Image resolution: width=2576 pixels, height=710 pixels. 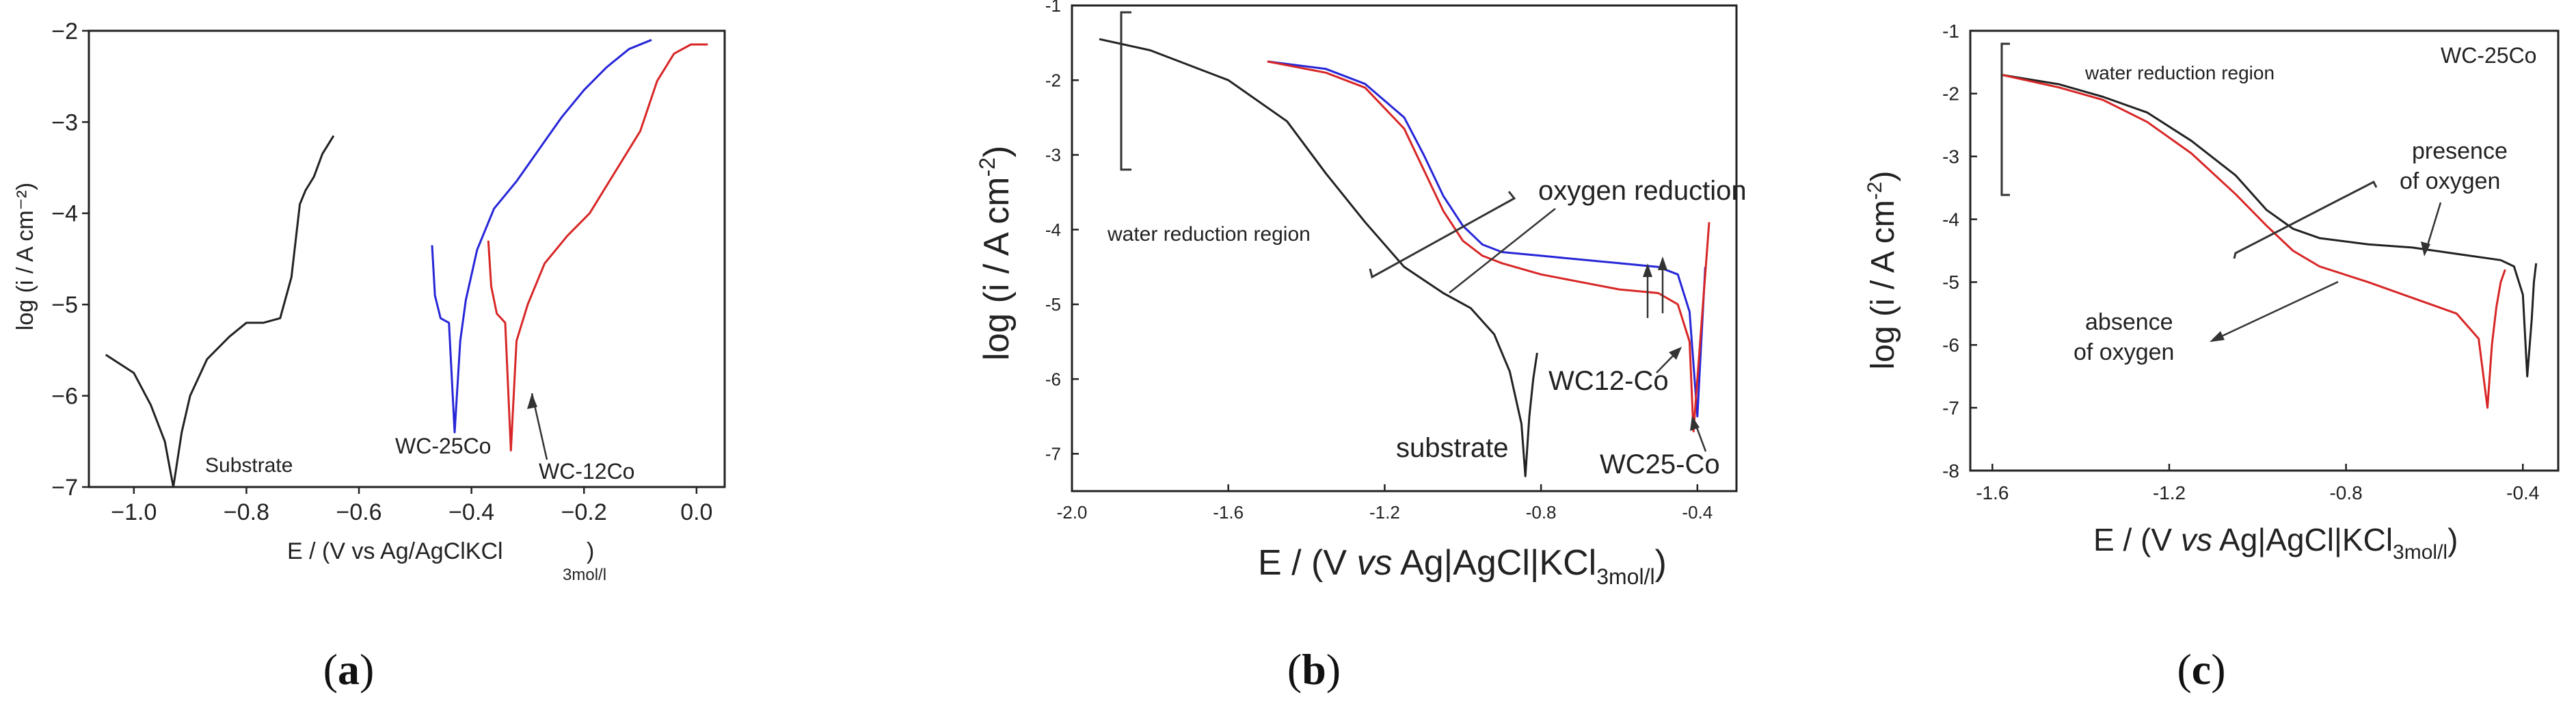 I want to click on a-ylabel: log (i / A cm⁻²), so click(x=25, y=256).